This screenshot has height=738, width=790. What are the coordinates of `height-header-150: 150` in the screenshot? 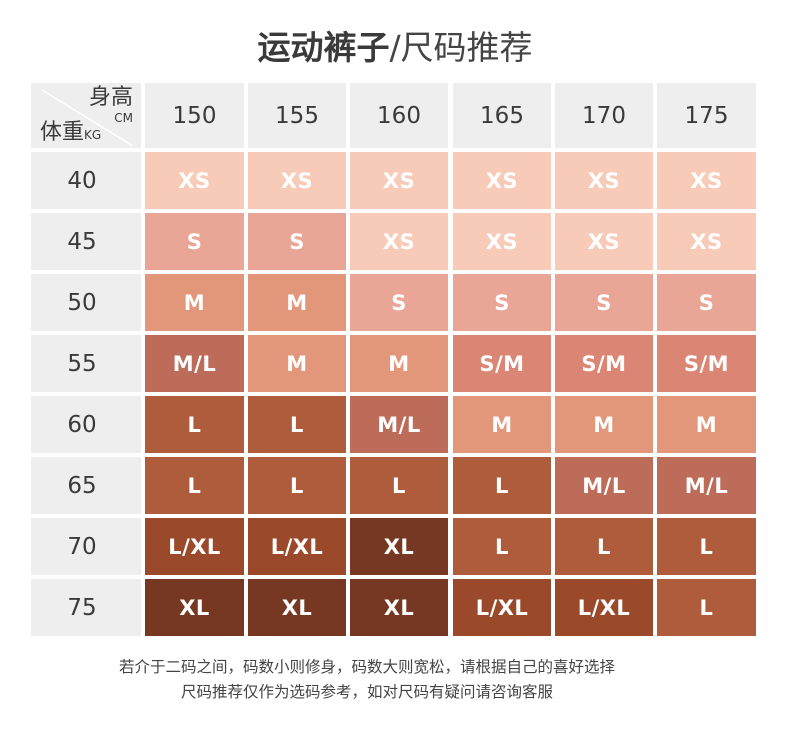 It's located at (194, 115).